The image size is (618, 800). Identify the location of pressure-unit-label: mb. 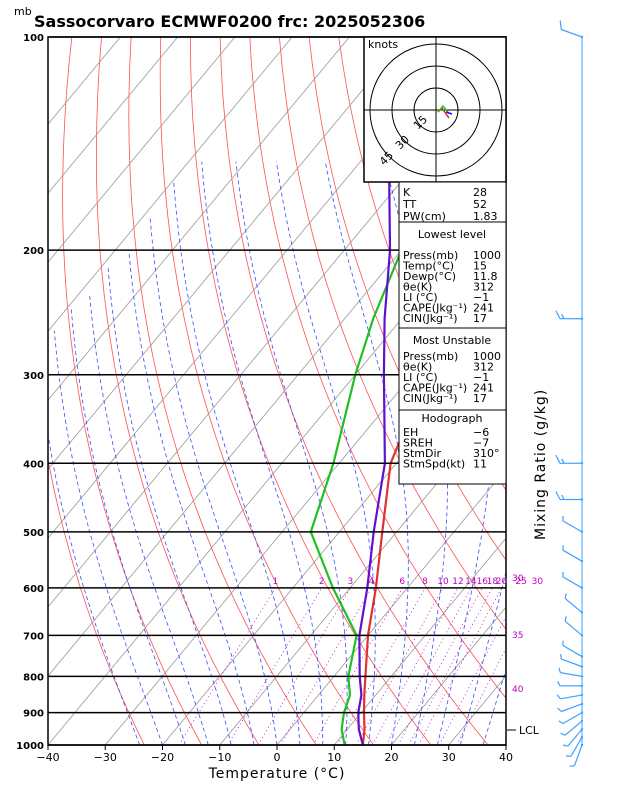
(23, 11).